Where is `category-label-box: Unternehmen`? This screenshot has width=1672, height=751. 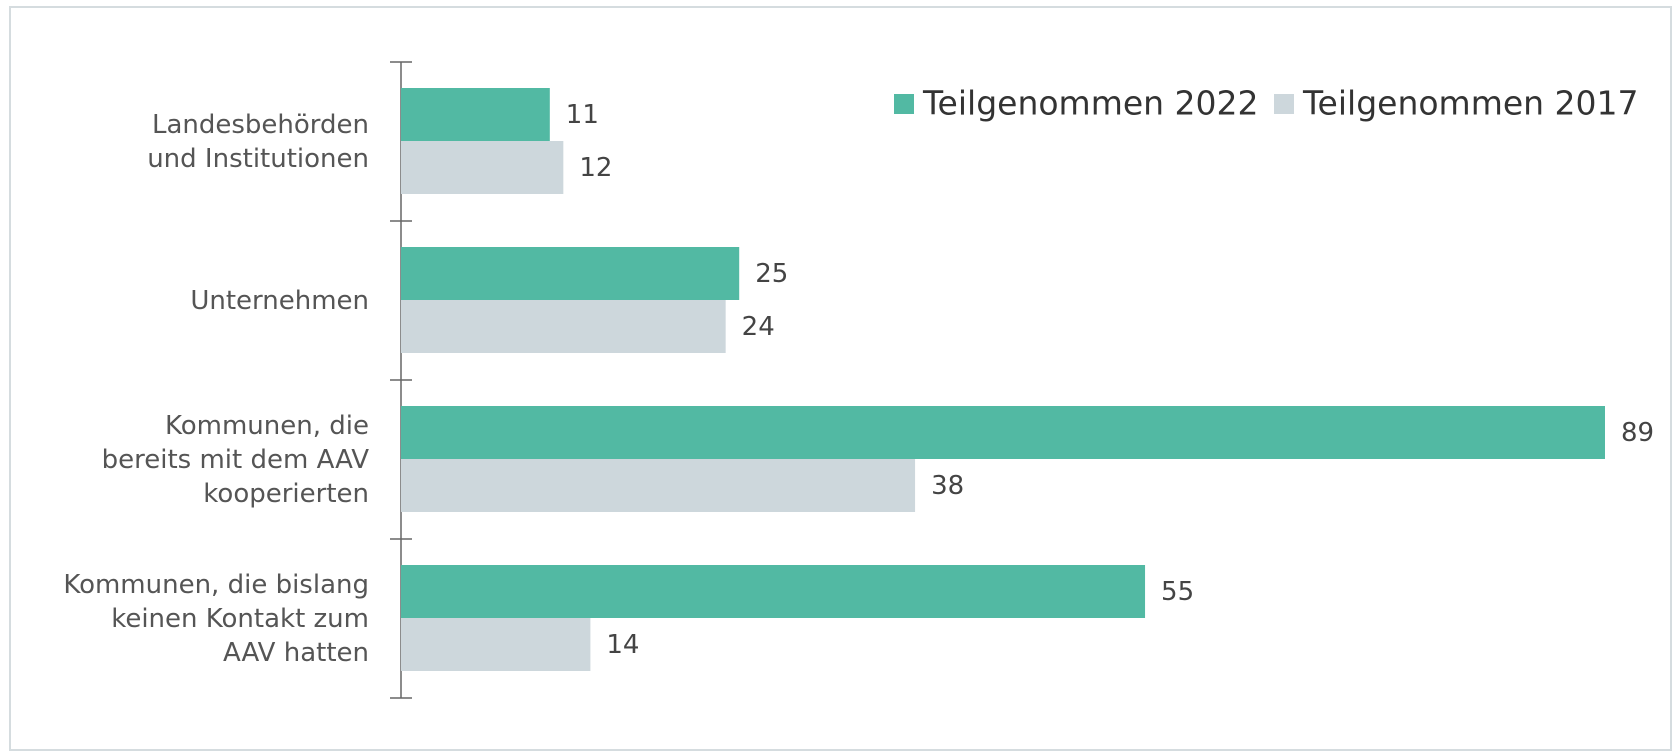
category-label-box: Unternehmen is located at coordinates (279, 300).